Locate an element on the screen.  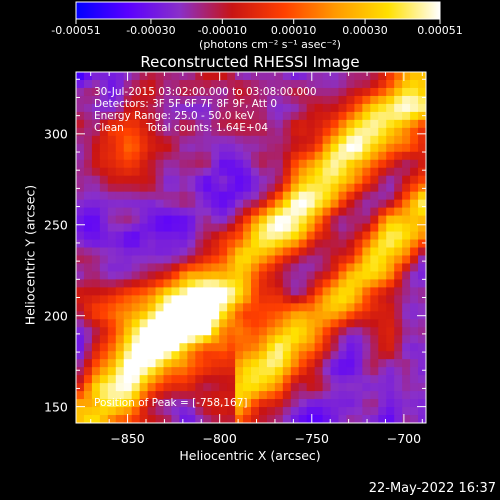
x-tick-label: −700 is located at coordinates (404, 438).